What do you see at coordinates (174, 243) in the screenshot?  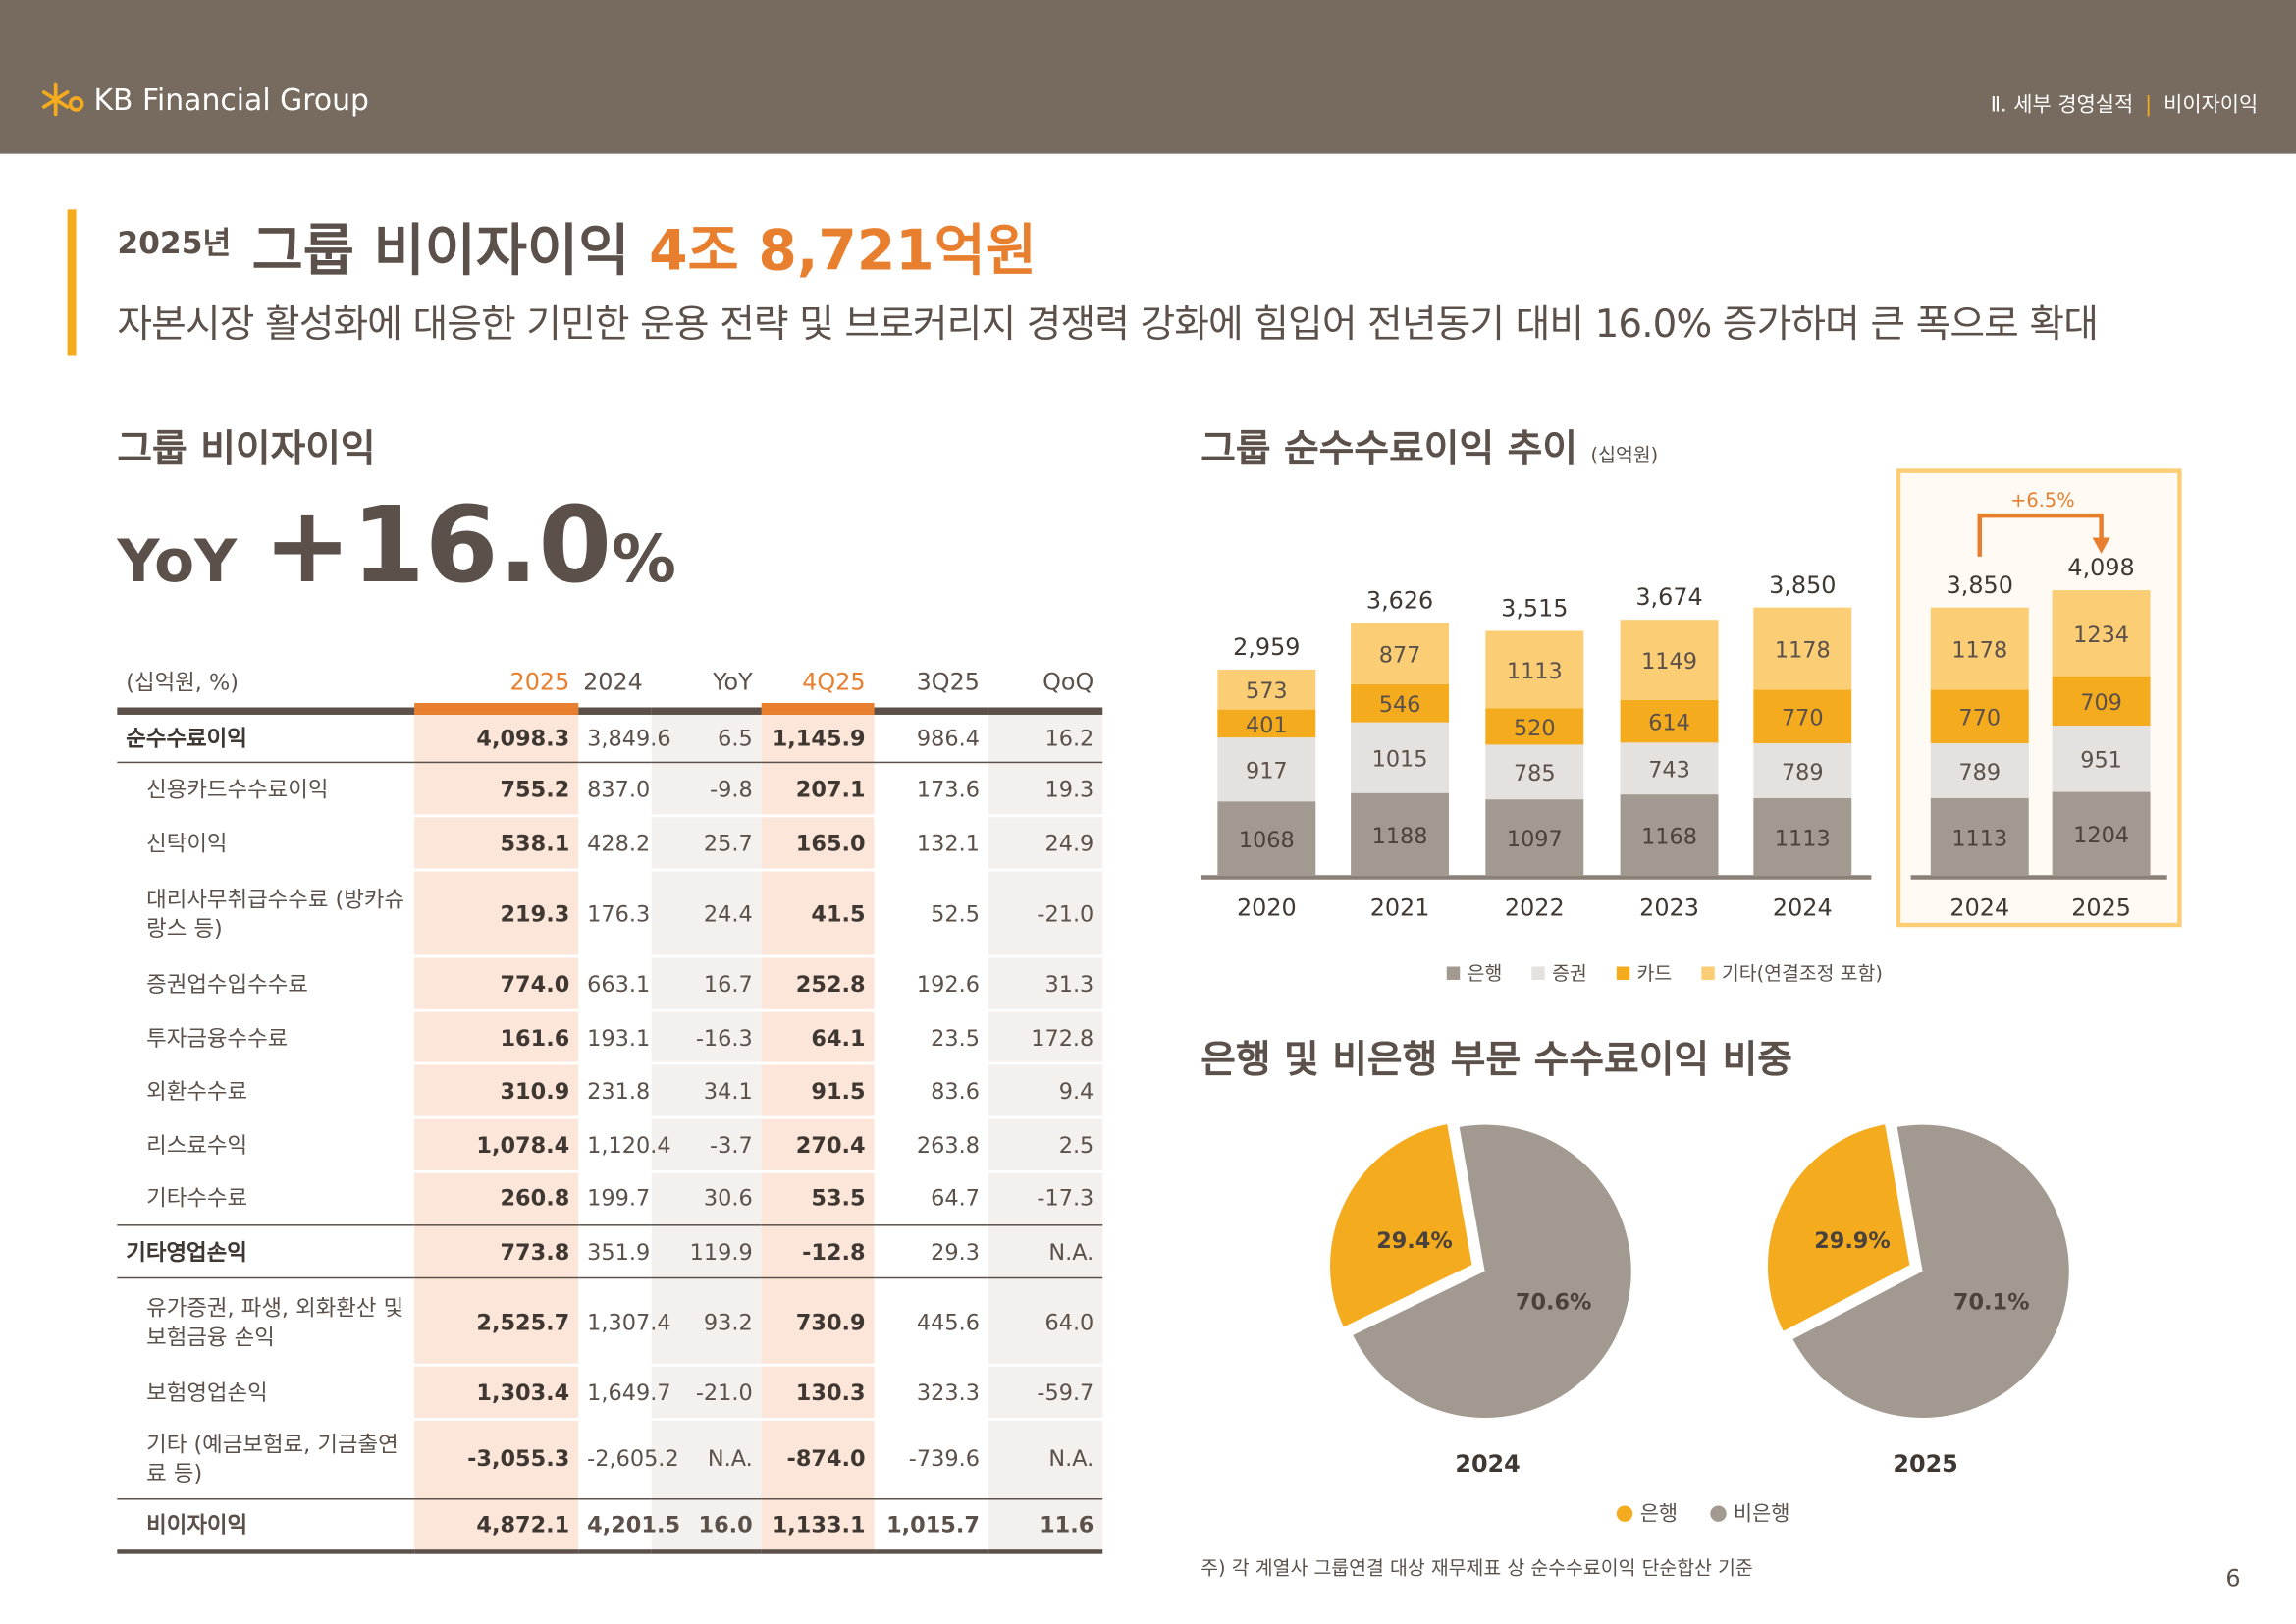 I see `headline-year: 2025년` at bounding box center [174, 243].